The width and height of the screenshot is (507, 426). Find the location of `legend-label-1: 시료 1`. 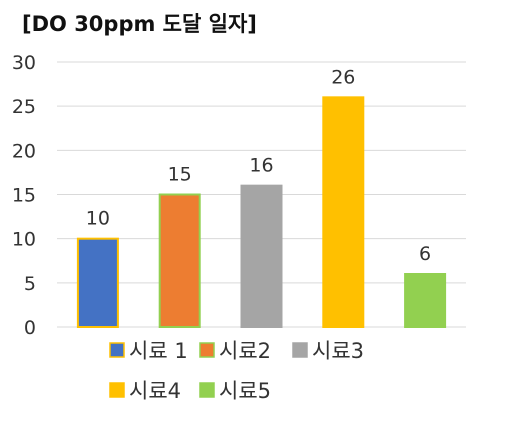

legend-label-1: 시료 1 is located at coordinates (158, 351).